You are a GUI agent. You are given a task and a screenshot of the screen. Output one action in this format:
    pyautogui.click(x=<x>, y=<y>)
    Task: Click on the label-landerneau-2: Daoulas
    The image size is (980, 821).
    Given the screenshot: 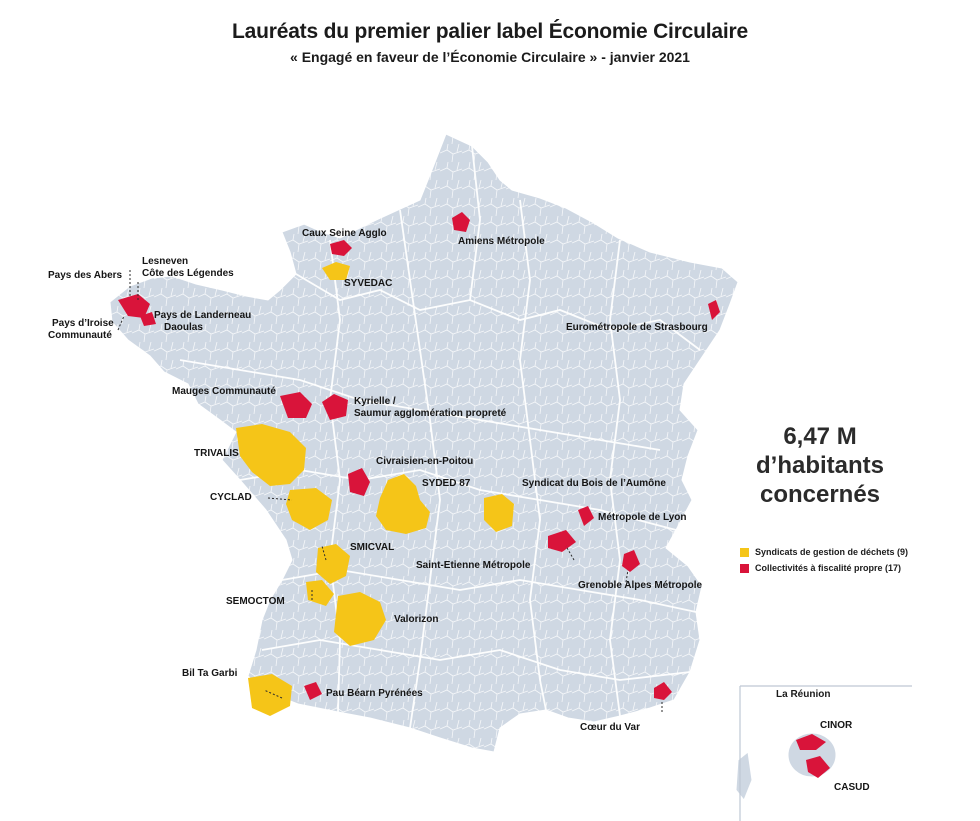 What is the action you would take?
    pyautogui.click(x=183, y=327)
    